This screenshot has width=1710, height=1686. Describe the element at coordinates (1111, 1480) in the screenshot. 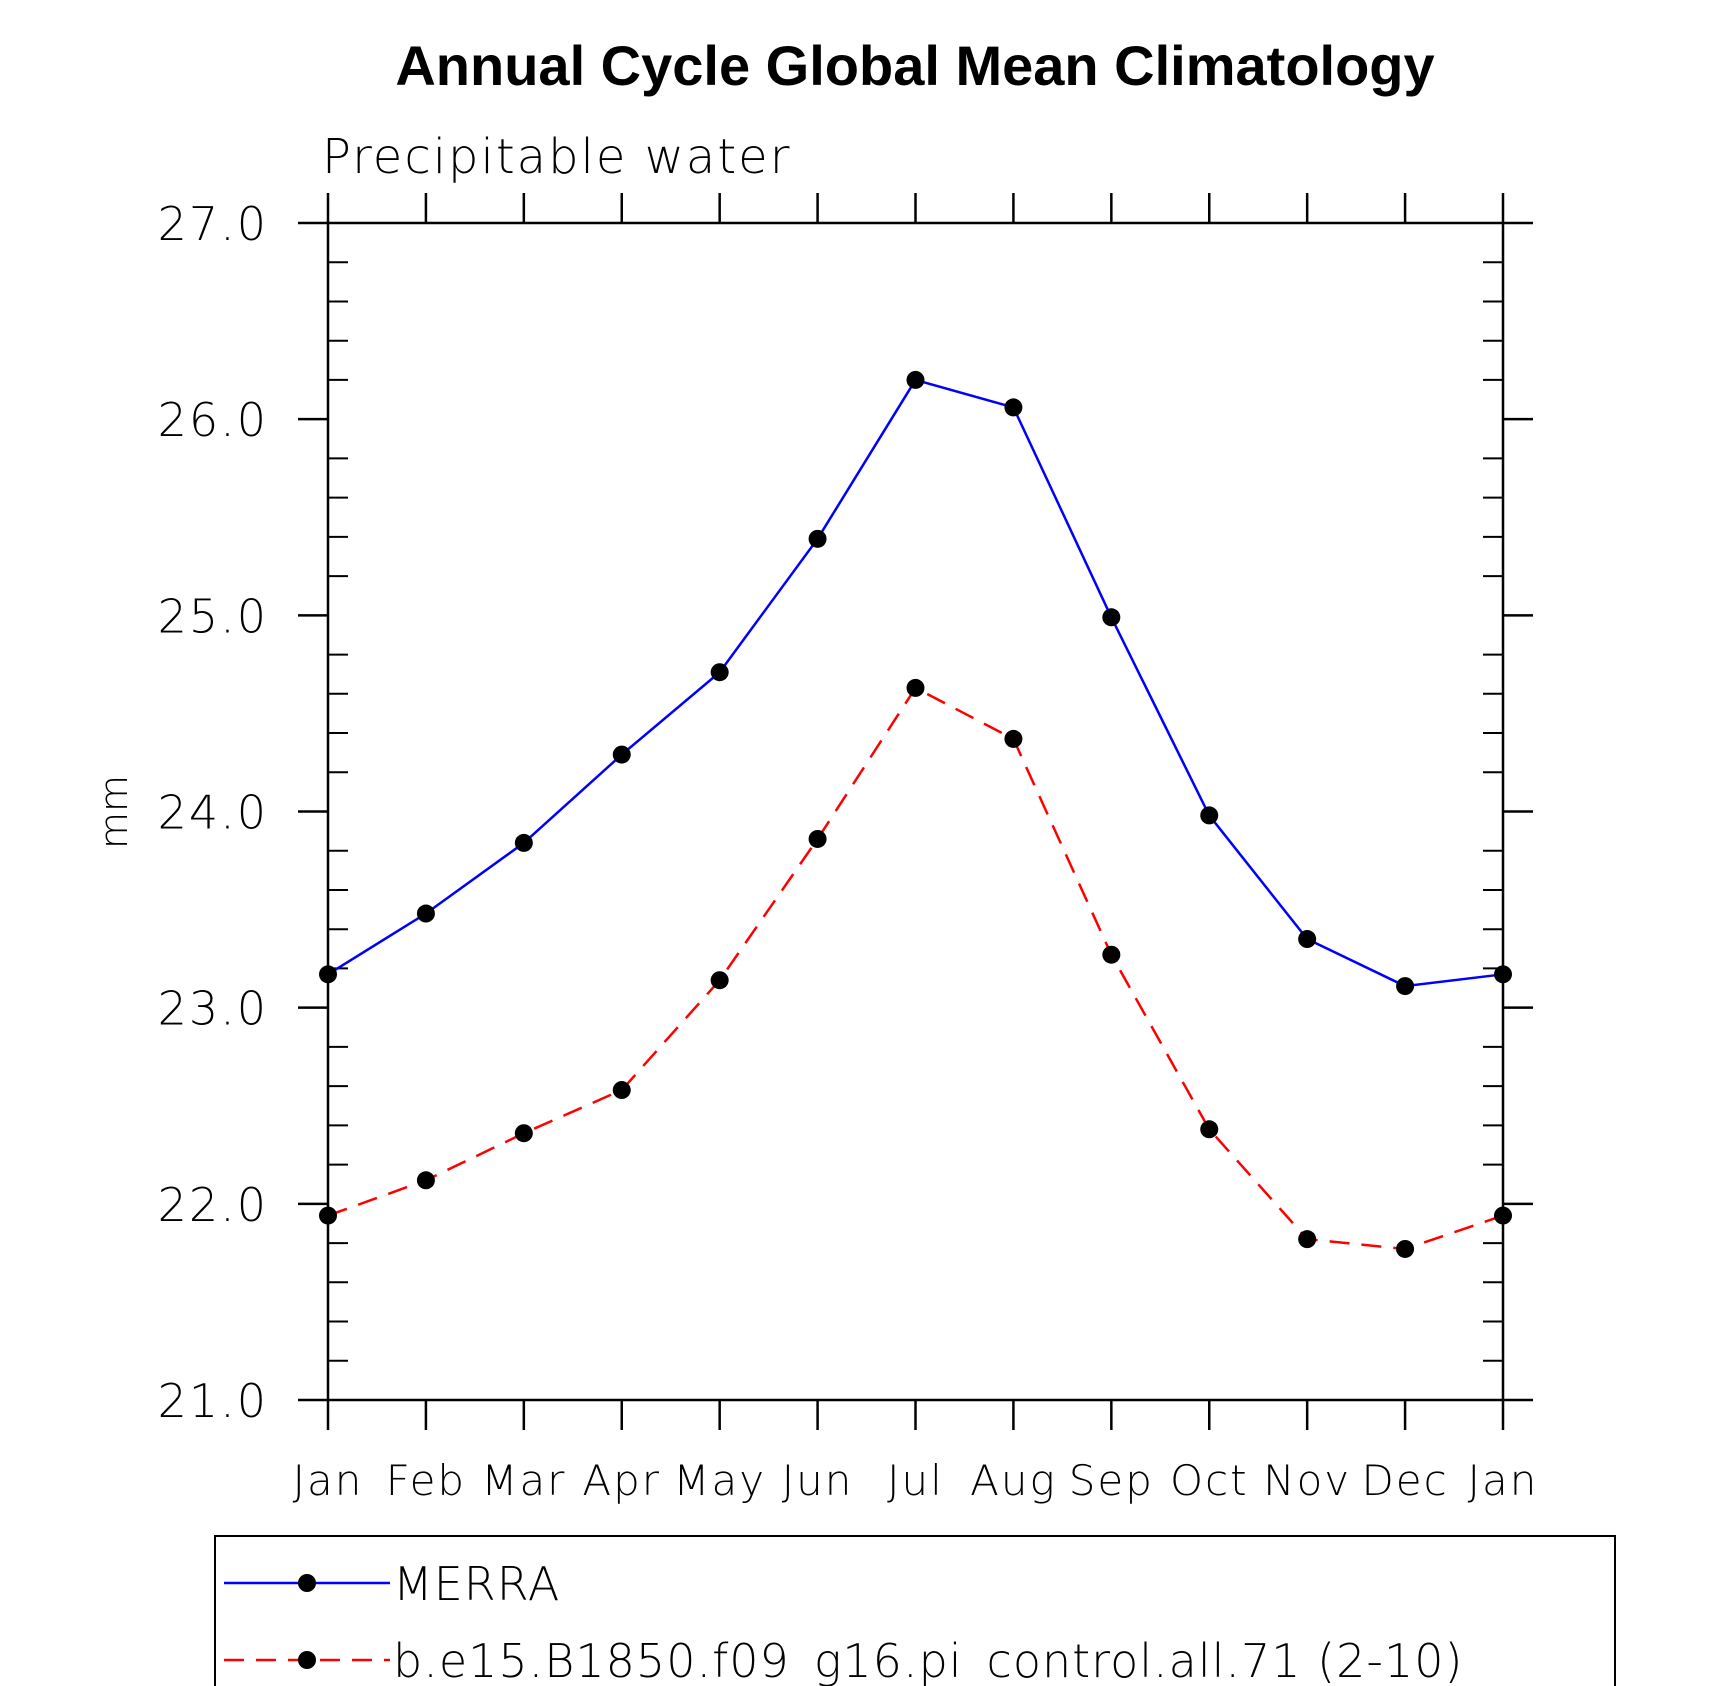

I see `x-tick-label: Sep` at that location.